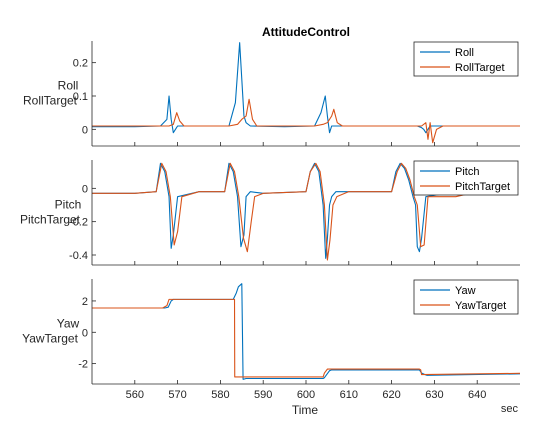 This screenshot has height=438, width=533. I want to click on x-tick-label: 620, so click(391, 395).